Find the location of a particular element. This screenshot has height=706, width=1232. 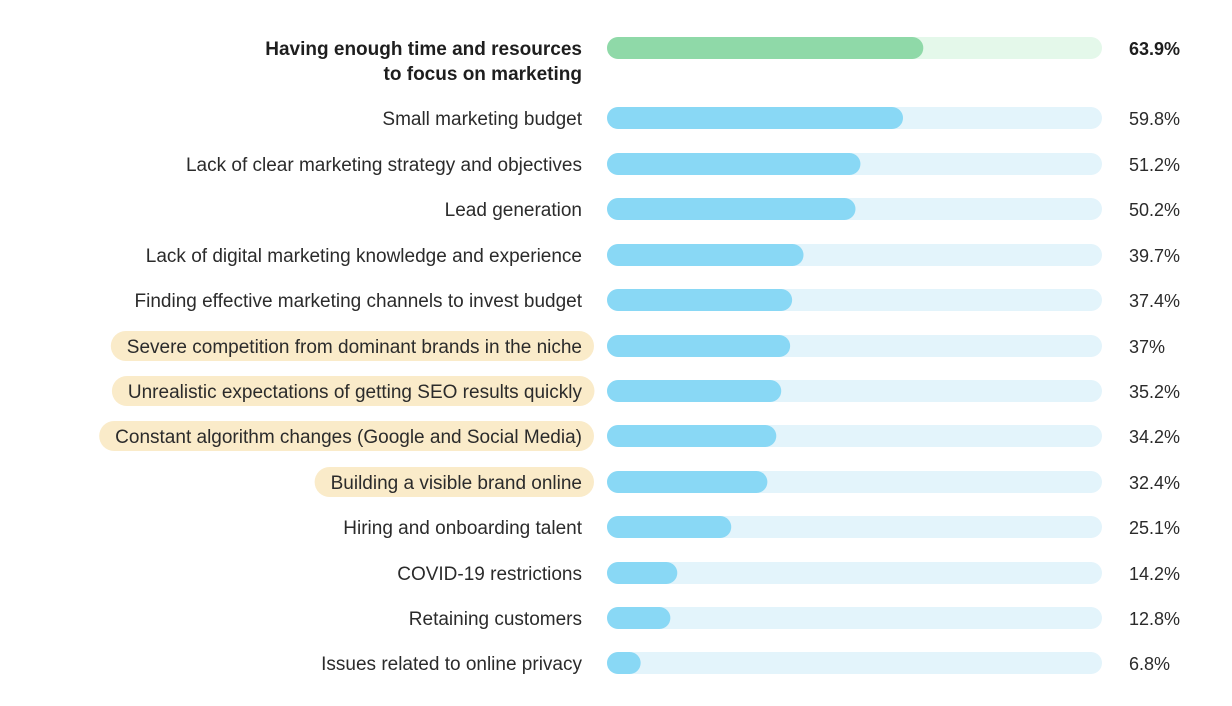

category-label: Small marketing budget is located at coordinates (482, 119).